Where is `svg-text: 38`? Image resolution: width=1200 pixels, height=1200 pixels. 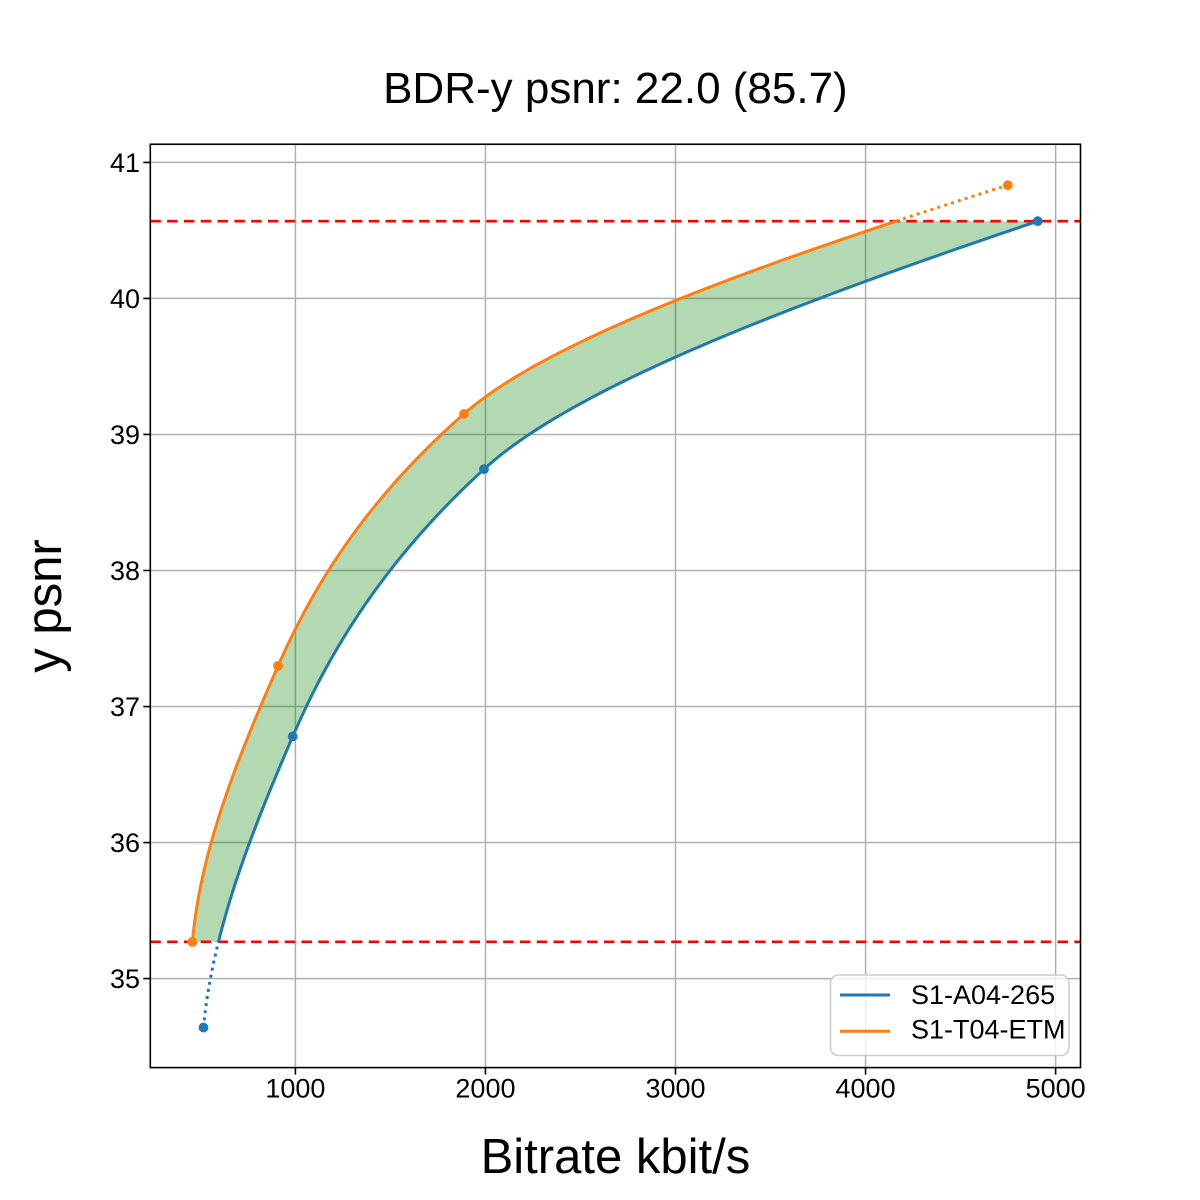
svg-text: 38 is located at coordinates (125, 571).